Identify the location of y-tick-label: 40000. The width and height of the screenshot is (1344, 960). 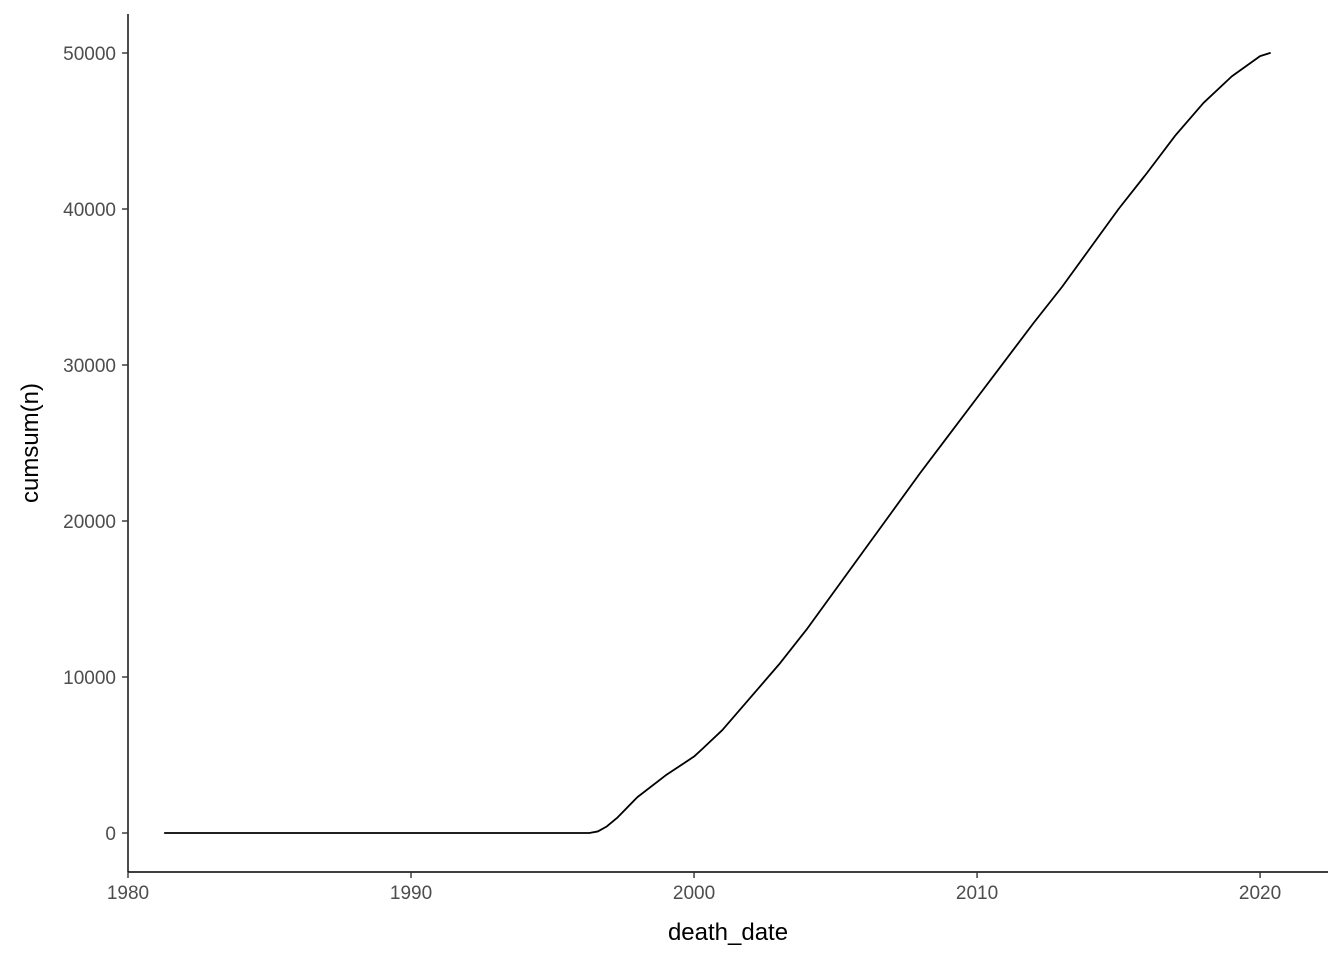
(89, 210).